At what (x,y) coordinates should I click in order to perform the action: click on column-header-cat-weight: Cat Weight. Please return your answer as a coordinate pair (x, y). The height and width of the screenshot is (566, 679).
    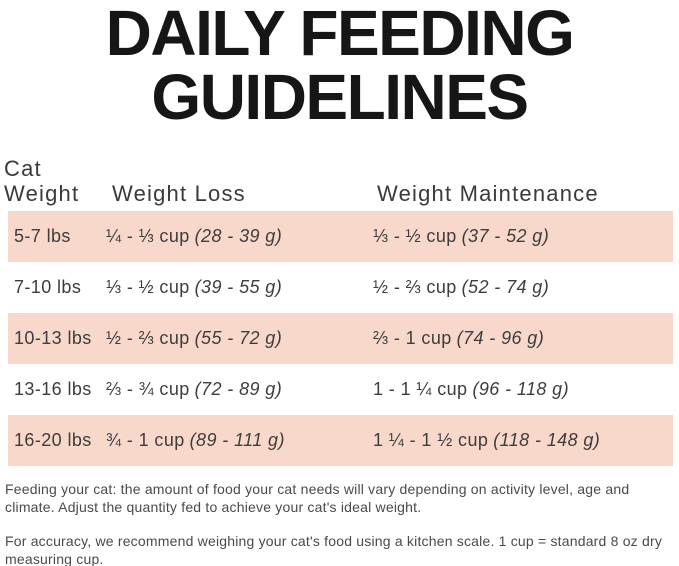
    Looking at the image, I should click on (53, 181).